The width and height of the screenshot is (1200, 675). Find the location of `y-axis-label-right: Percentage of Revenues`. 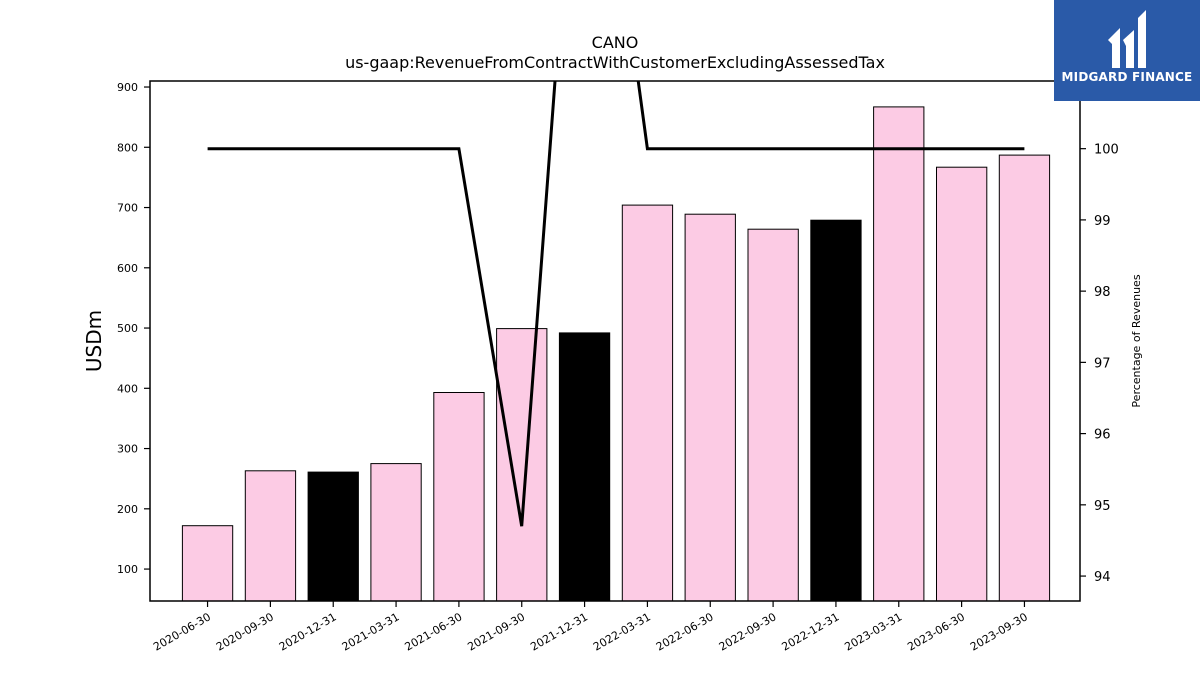

y-axis-label-right: Percentage of Revenues is located at coordinates (1136, 340).